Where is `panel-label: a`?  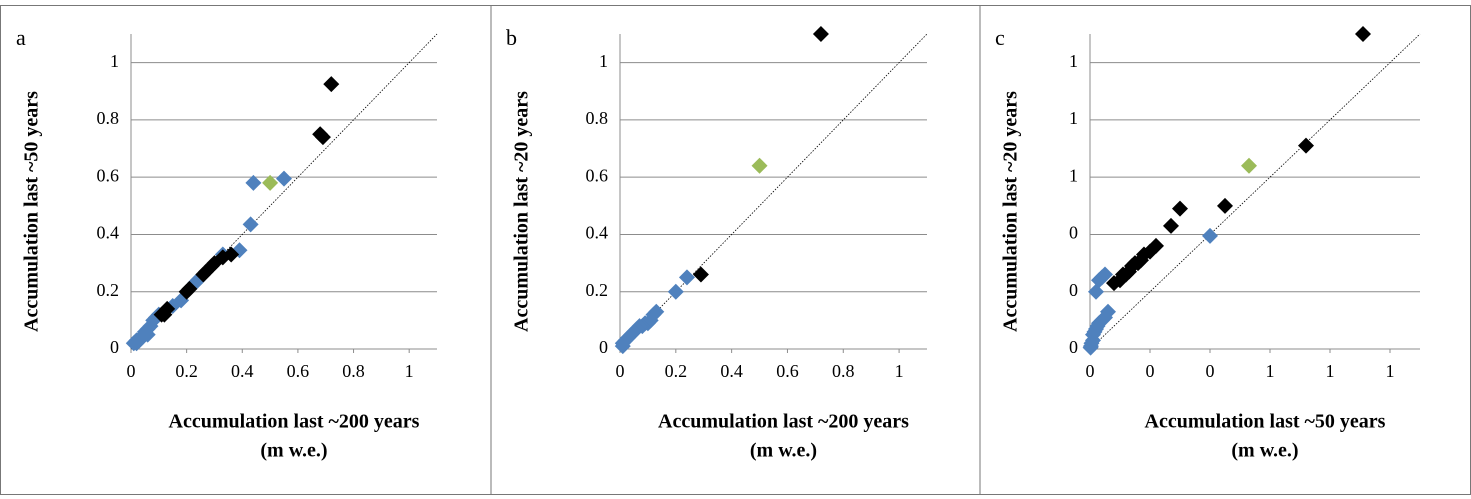 panel-label: a is located at coordinates (21, 37).